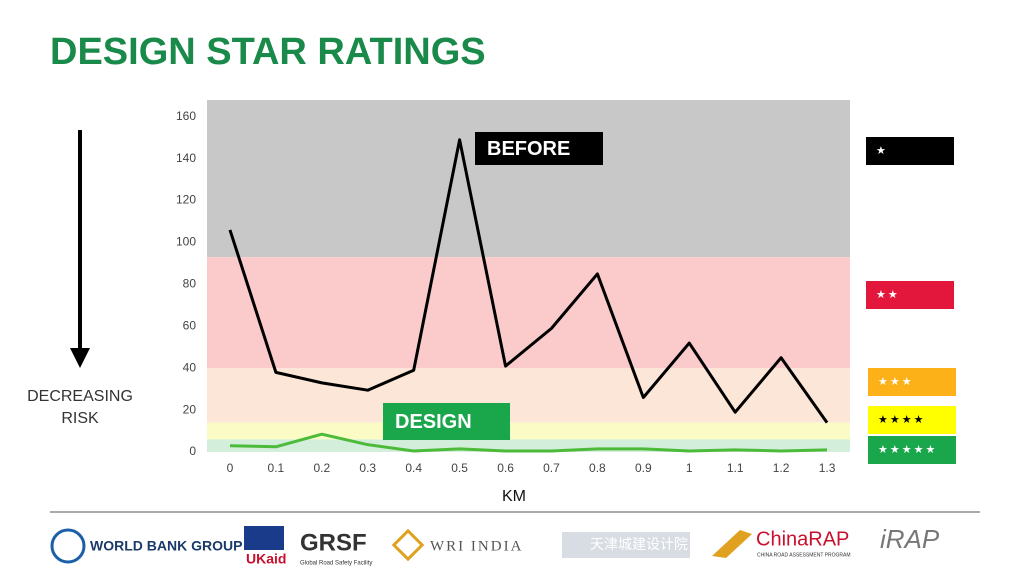 This screenshot has height=580, width=1024. Describe the element at coordinates (639, 545) in the screenshot. I see `logo: 天津城建设计院` at that location.